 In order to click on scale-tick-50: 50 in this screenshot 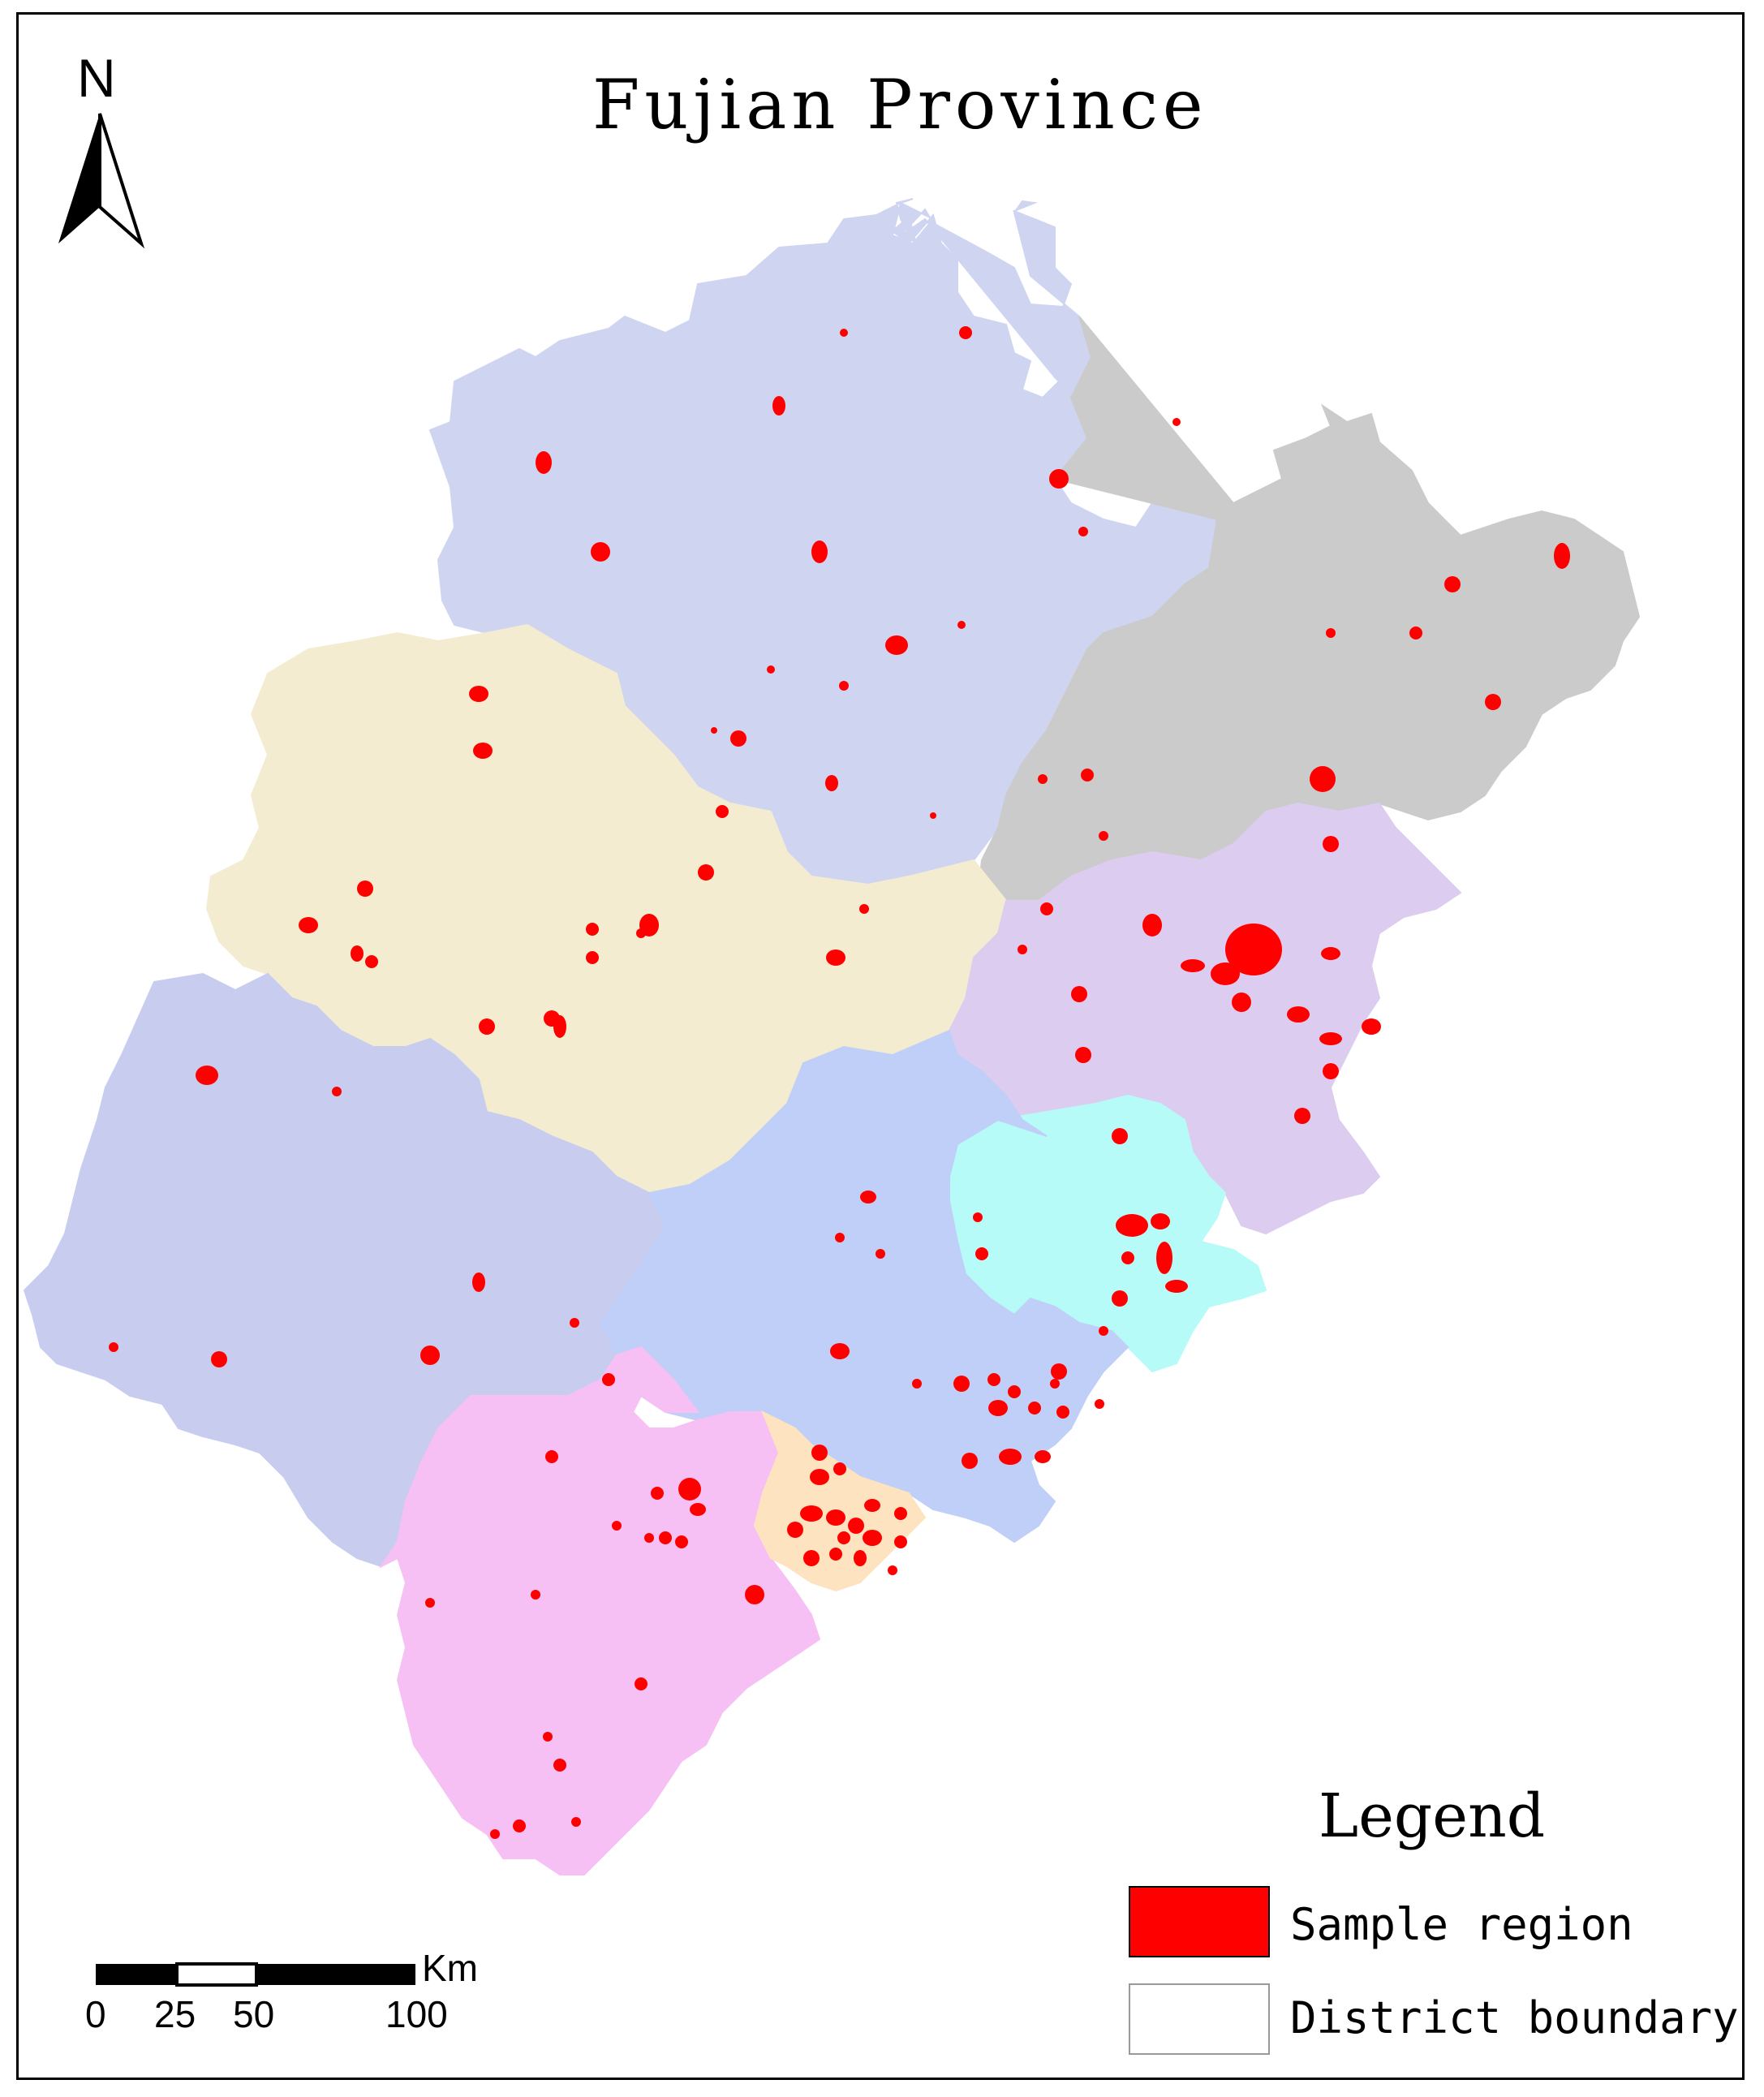, I will do `click(254, 2014)`.